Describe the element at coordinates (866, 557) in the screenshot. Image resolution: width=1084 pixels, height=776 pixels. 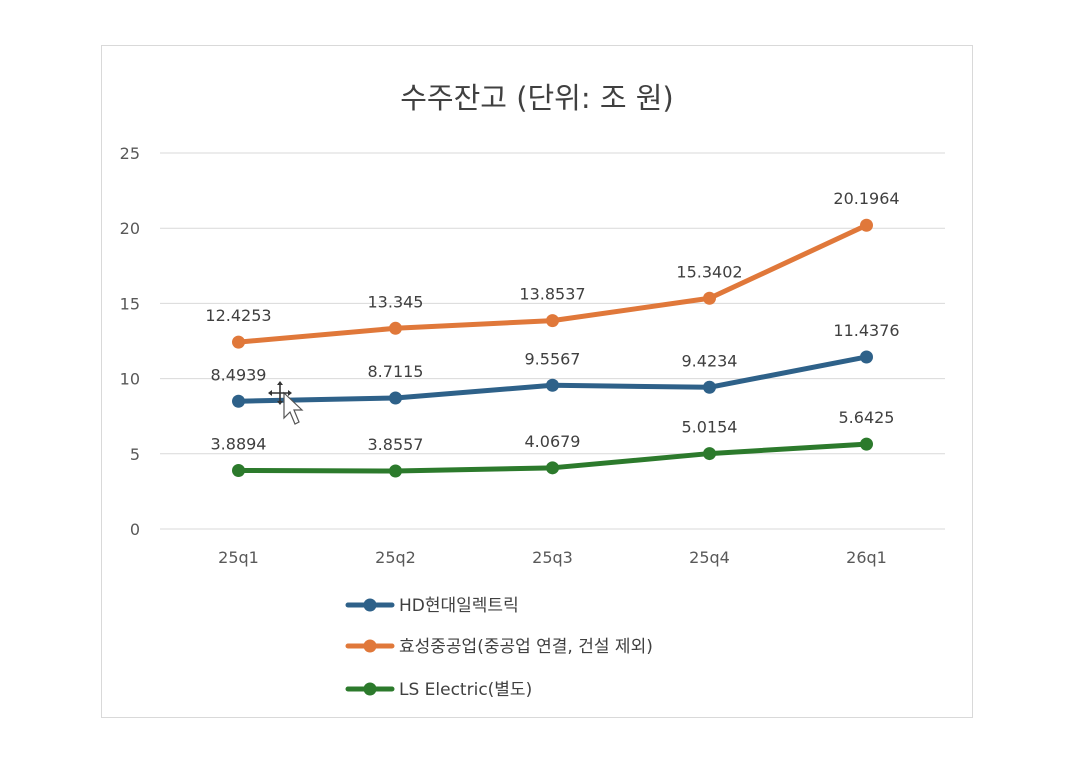
I see `x-tick-label: 26q1` at that location.